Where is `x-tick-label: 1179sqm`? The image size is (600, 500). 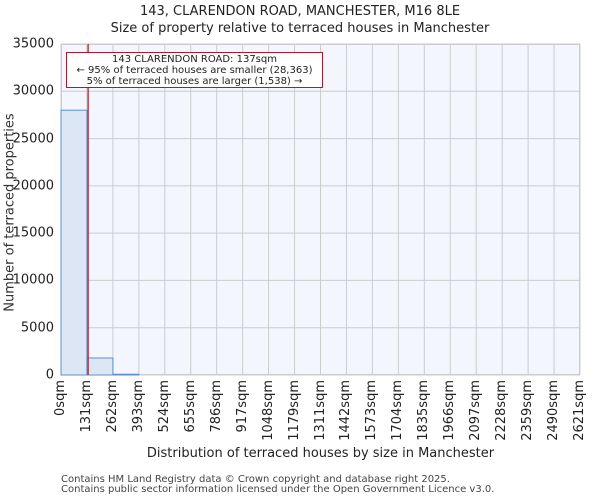
x-tick-label: 1179sqm is located at coordinates (294, 410).